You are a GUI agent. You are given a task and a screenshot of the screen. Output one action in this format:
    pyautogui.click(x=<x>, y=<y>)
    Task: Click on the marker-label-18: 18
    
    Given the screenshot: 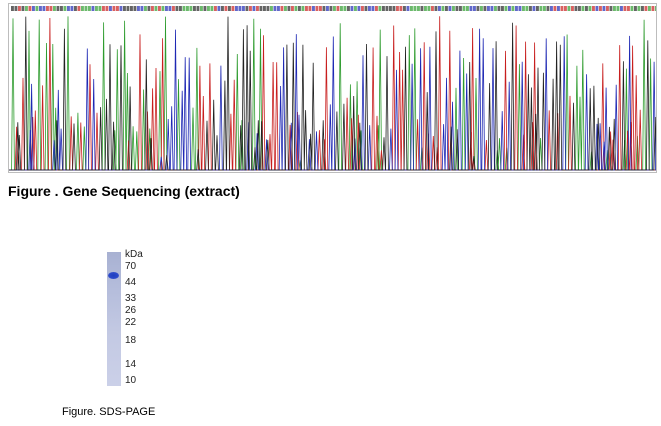 What is the action you would take?
    pyautogui.click(x=131, y=340)
    